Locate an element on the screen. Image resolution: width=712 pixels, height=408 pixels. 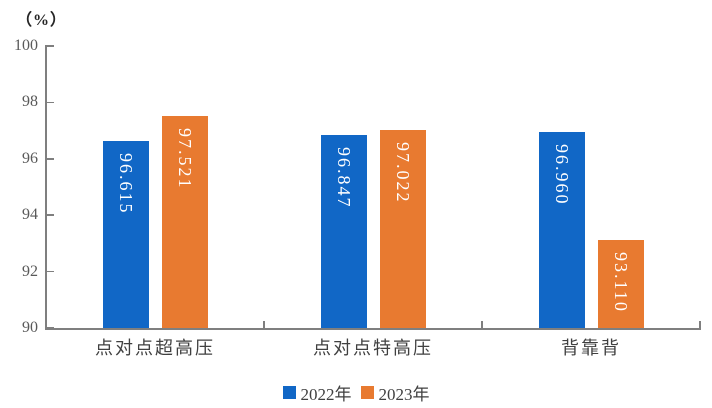
y-tick-label: 96 is located at coordinates (30, 158).